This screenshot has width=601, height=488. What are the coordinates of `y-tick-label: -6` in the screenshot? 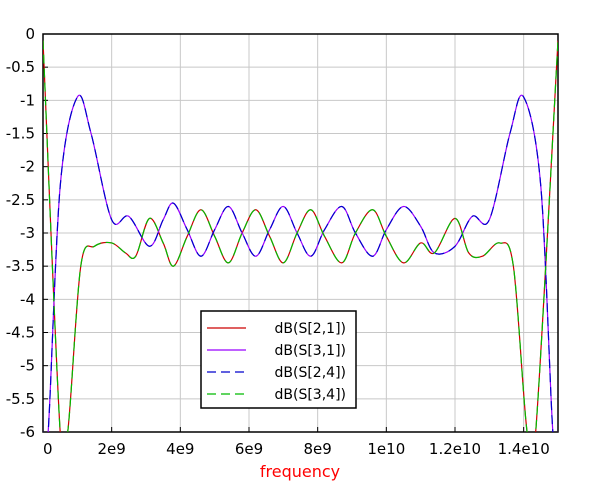 It's located at (27, 432).